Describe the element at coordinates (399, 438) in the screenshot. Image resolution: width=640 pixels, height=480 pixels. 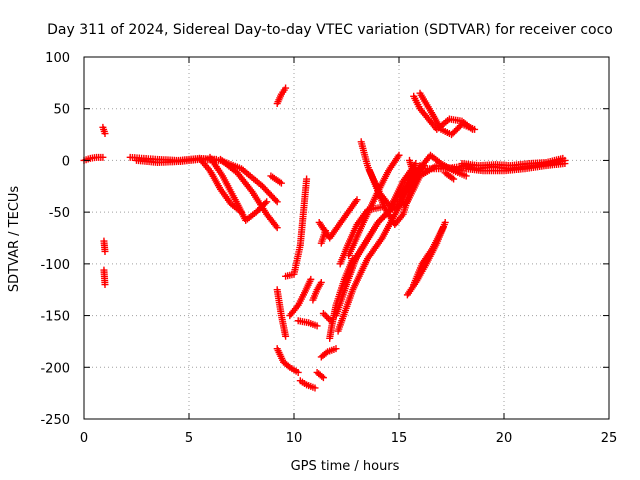
I see `x-tick-label: 15` at that location.